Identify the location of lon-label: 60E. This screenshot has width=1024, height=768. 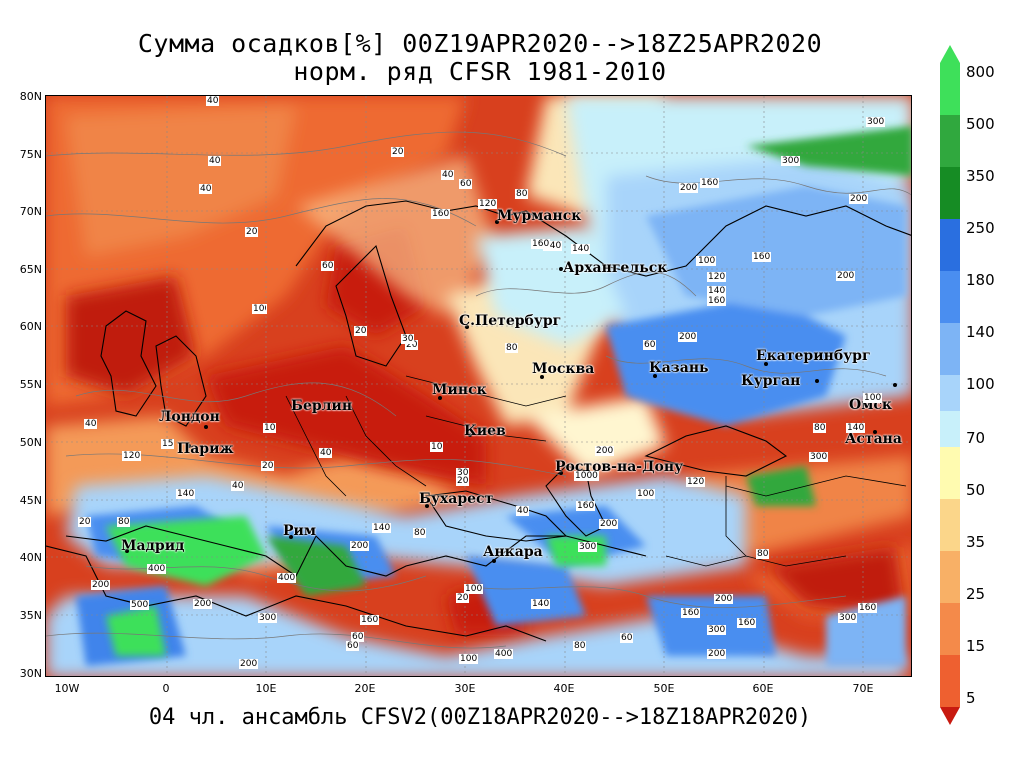
(763, 688).